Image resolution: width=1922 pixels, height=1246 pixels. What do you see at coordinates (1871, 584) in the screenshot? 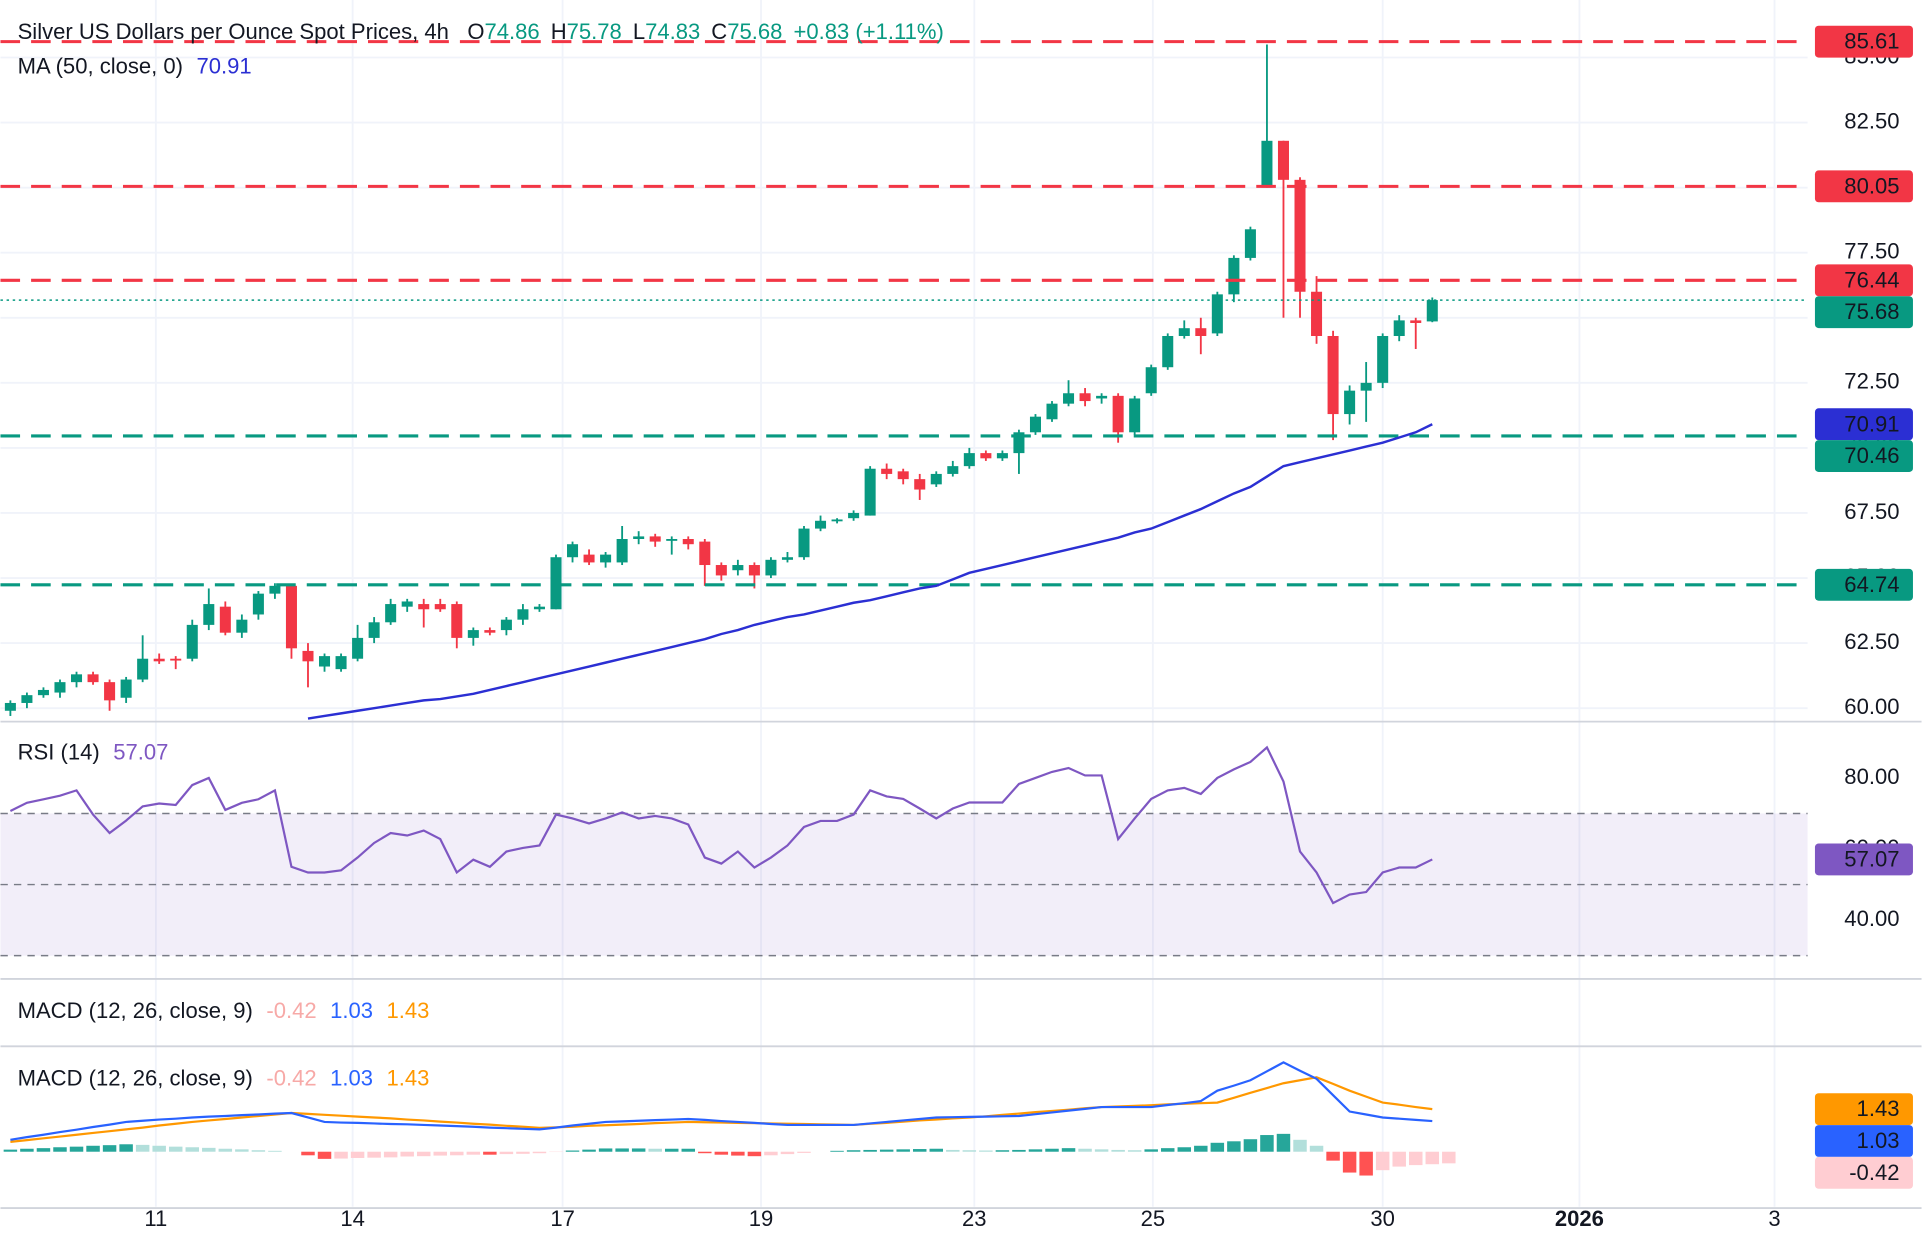
I see `value-badge-label: 64.74` at bounding box center [1871, 584].